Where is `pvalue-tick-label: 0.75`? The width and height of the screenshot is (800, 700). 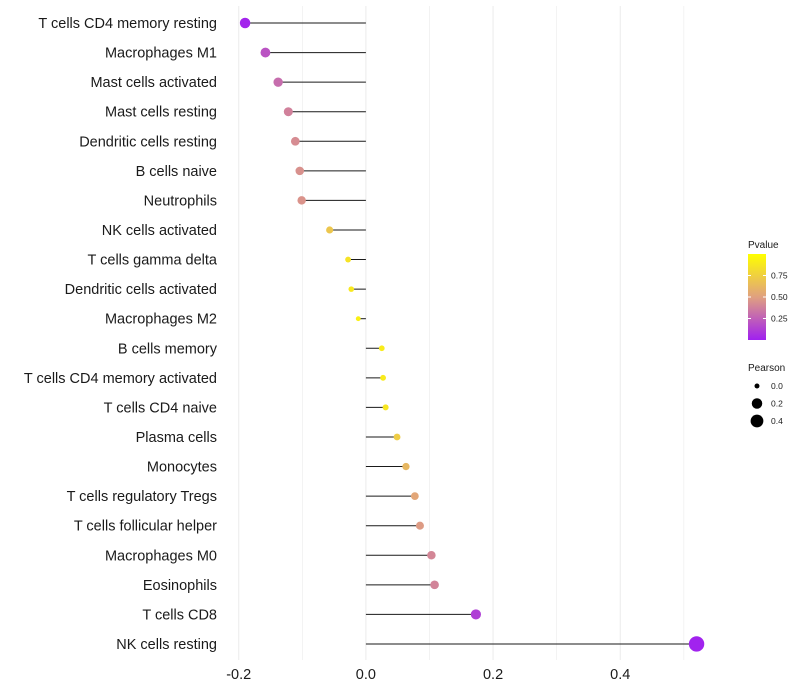
pvalue-tick-label: 0.75 is located at coordinates (779, 276).